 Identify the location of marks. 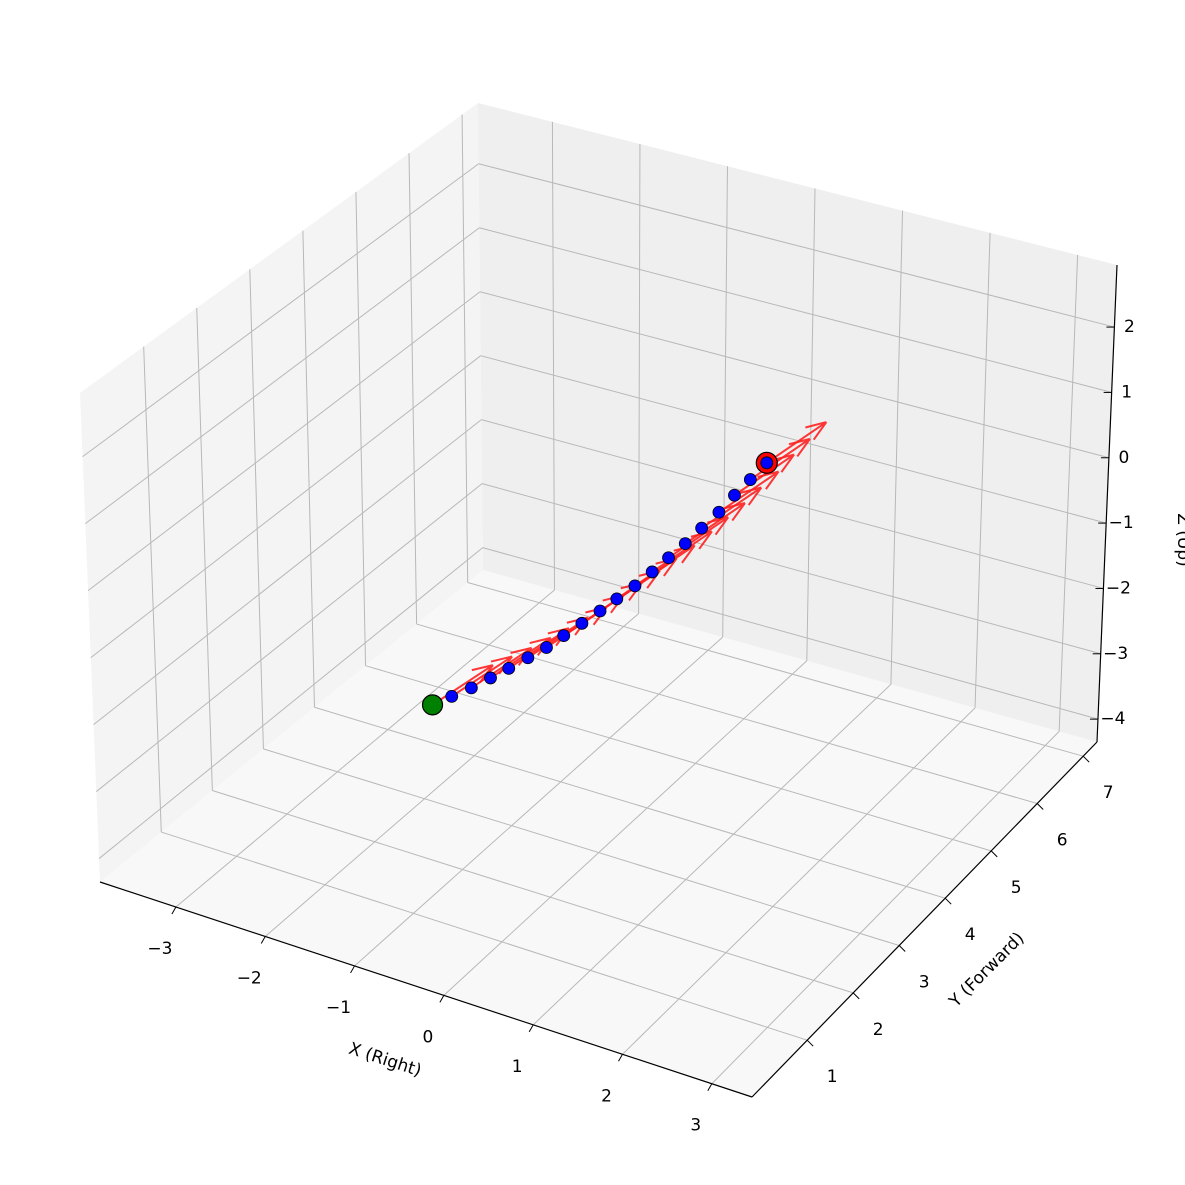
(624, 568).